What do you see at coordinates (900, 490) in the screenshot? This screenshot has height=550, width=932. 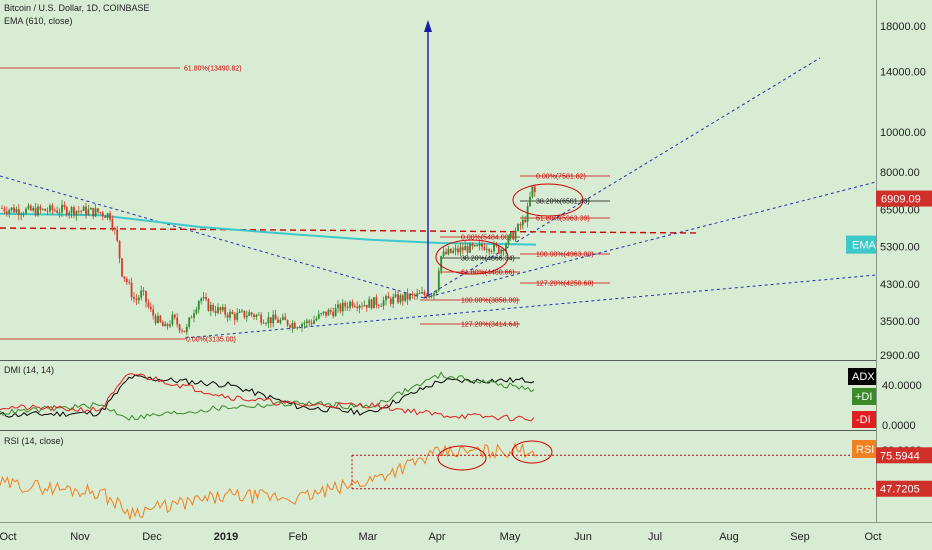 I see `rsi-lower-tag: 47.7205` at bounding box center [900, 490].